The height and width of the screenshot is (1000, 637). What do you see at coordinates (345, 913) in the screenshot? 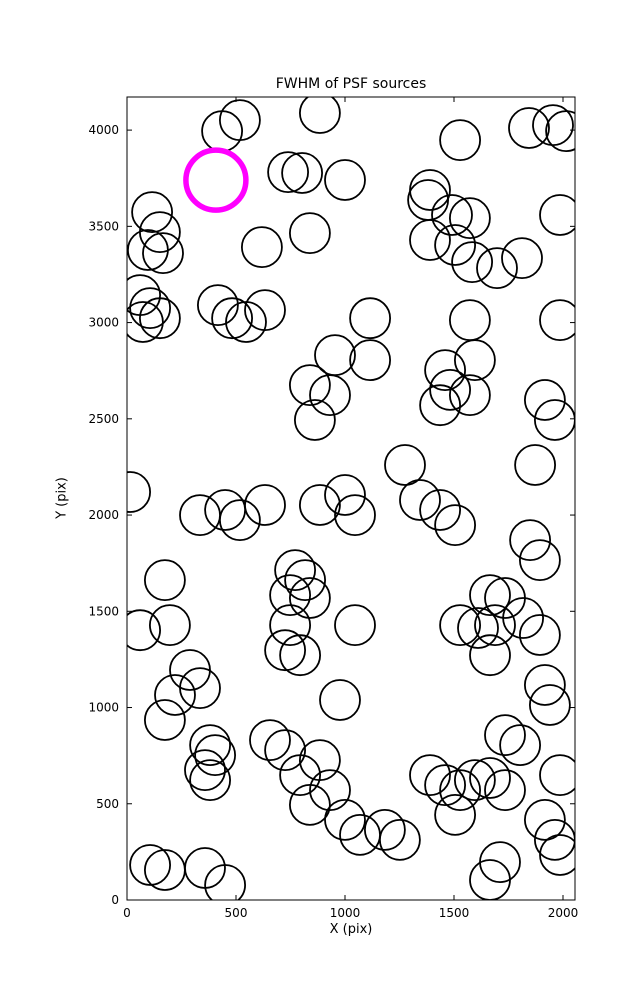
I see `x-tick-label: 1000` at bounding box center [345, 913].